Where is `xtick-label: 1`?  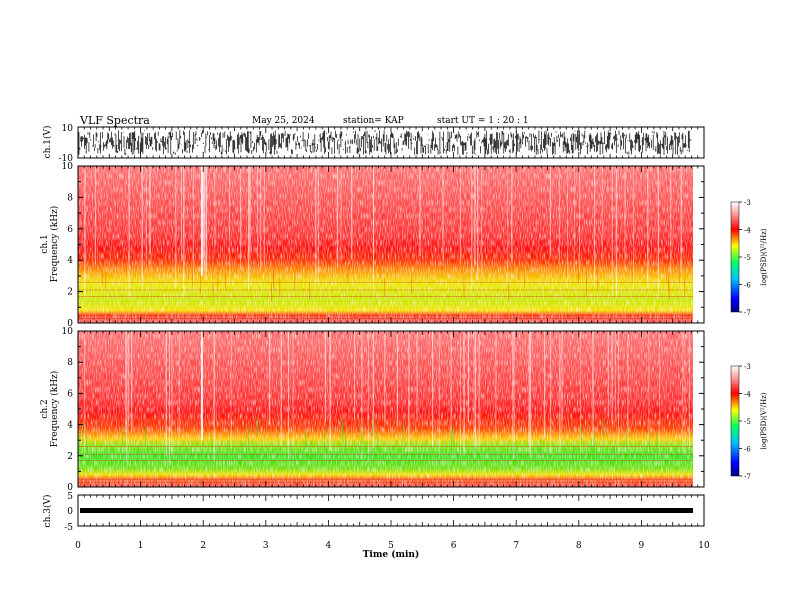
xtick-label: 1 is located at coordinates (141, 546).